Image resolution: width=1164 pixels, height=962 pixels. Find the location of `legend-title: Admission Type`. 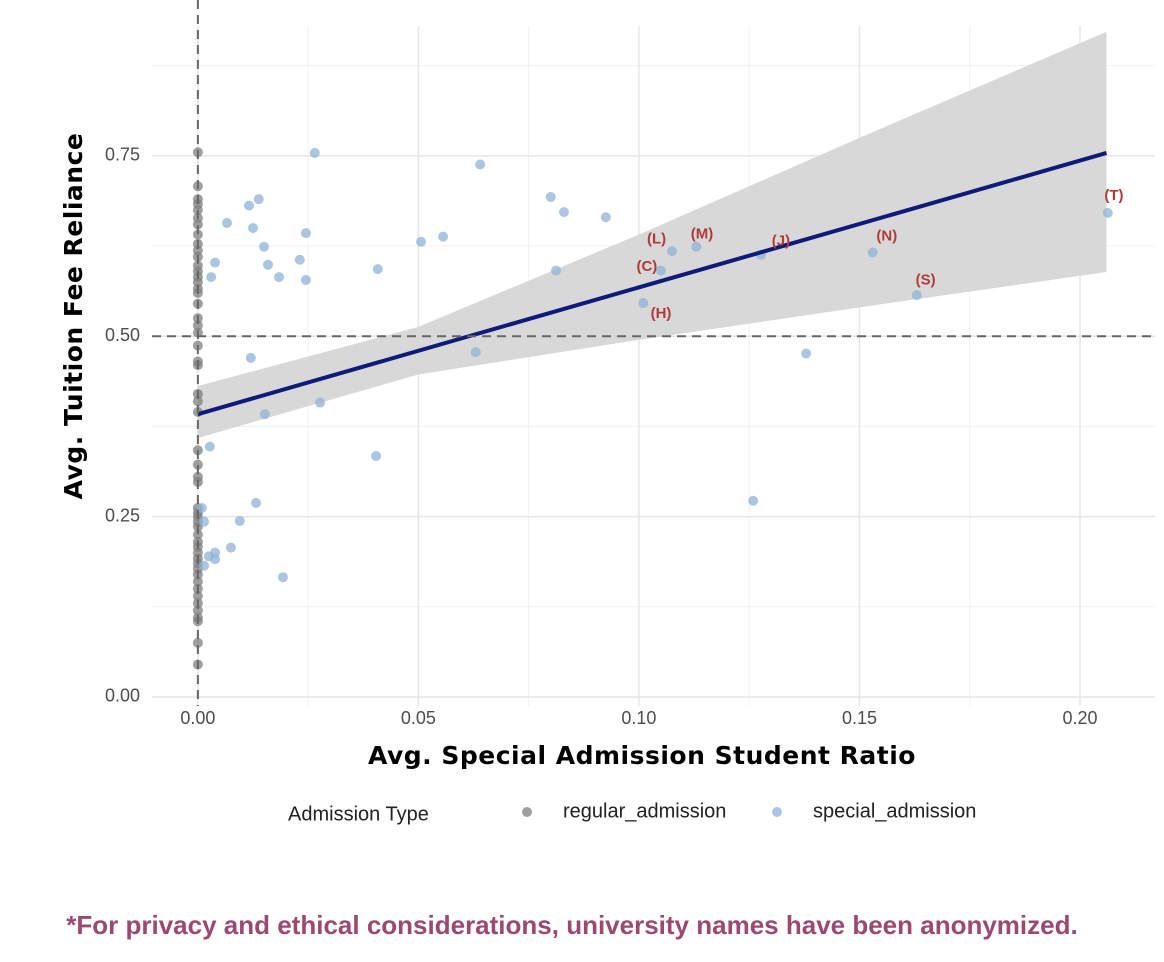

legend-title: Admission Type is located at coordinates (358, 814).